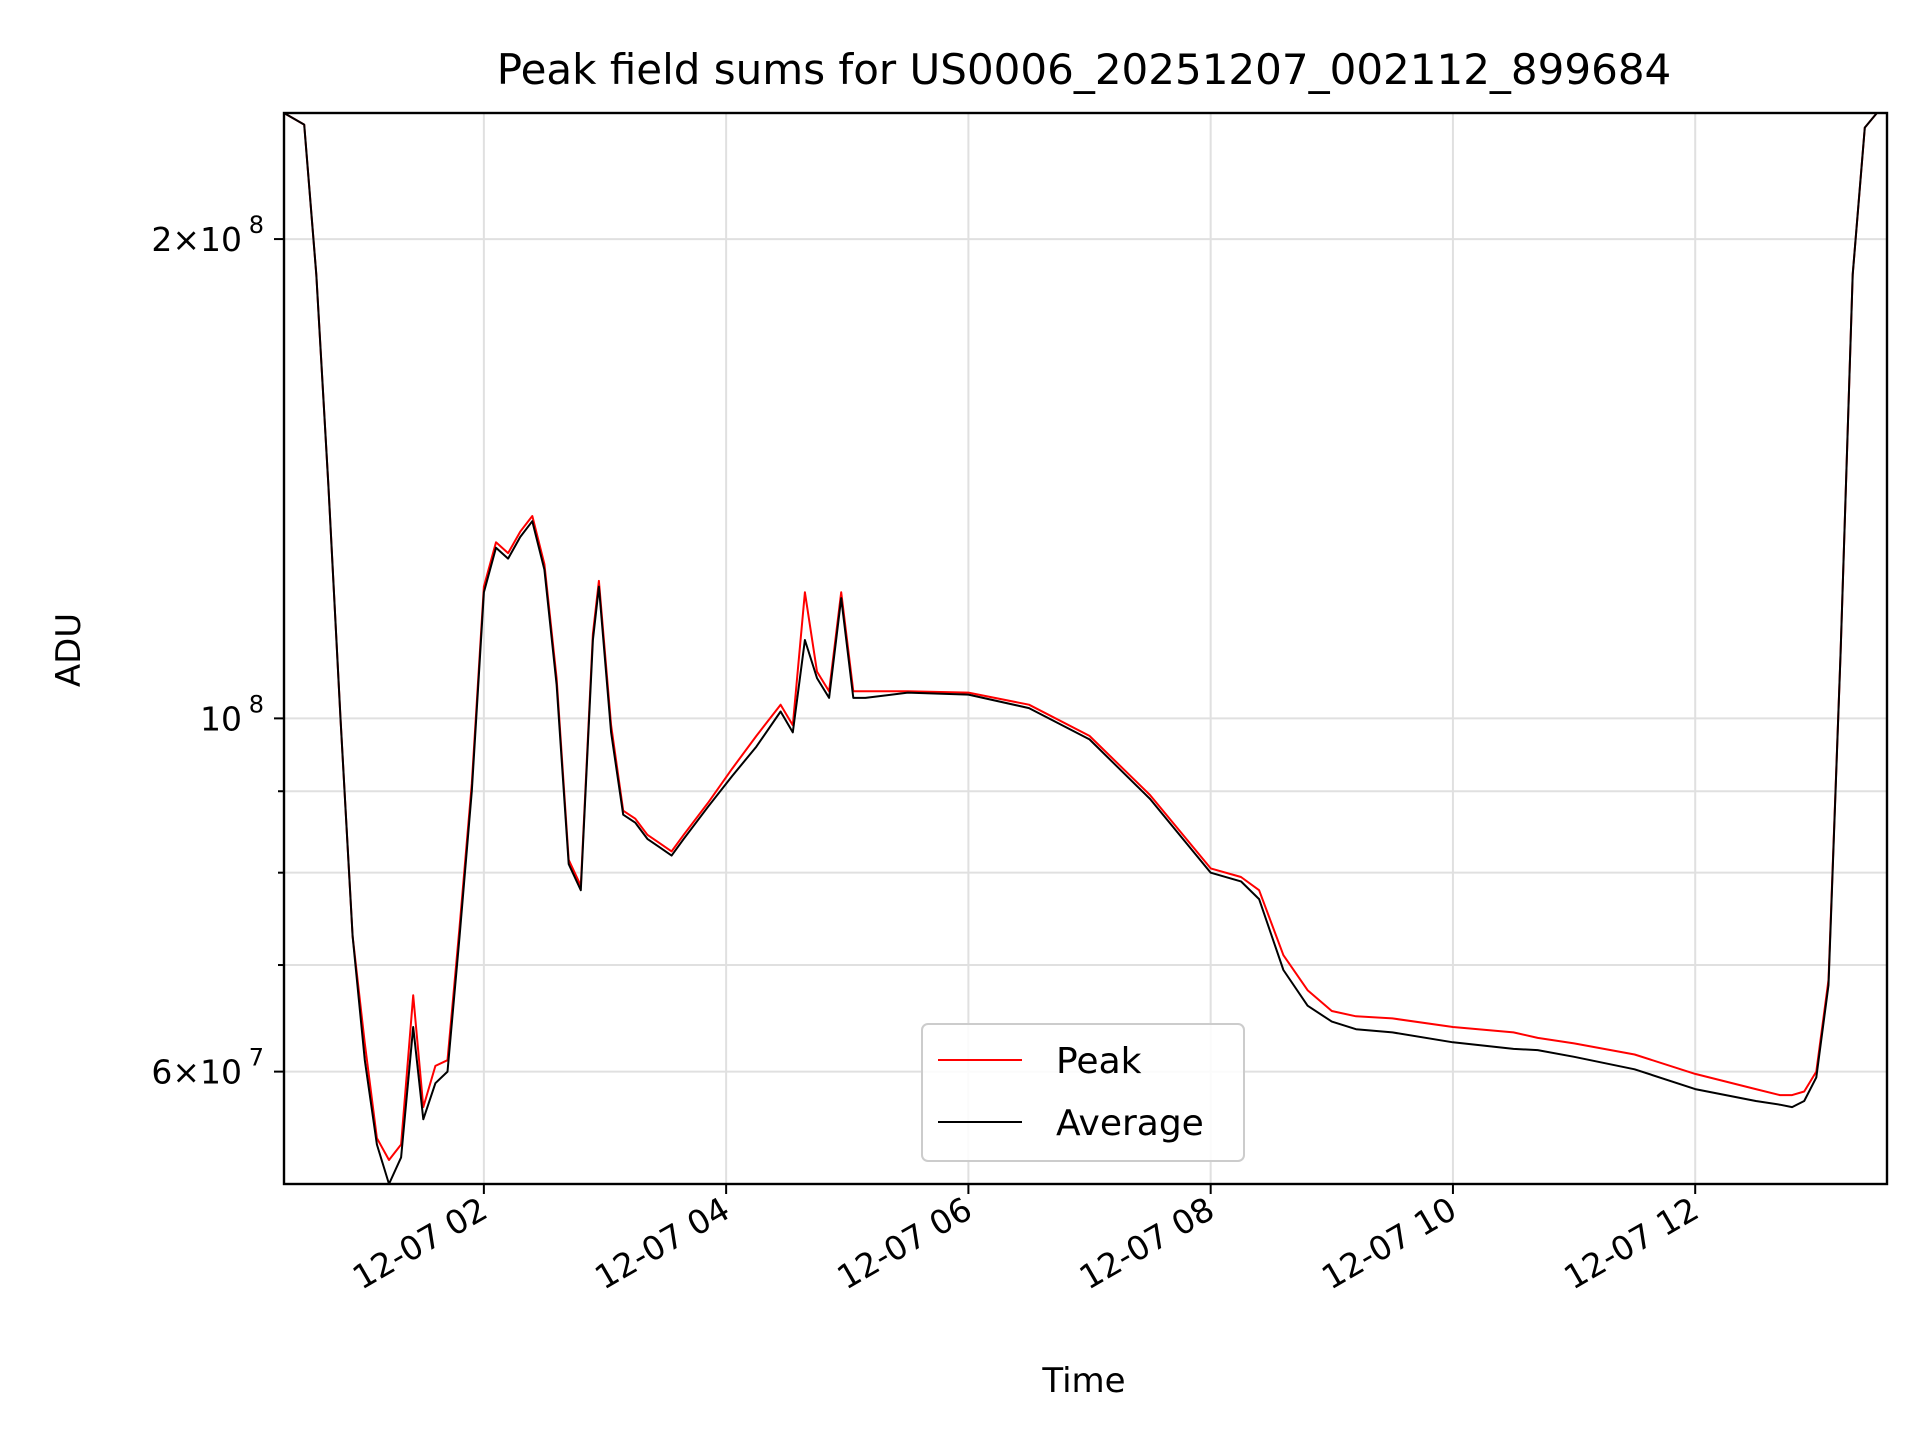 The width and height of the screenshot is (1920, 1440). I want to click on x-tick-label: 12-07 02, so click(420, 1243).